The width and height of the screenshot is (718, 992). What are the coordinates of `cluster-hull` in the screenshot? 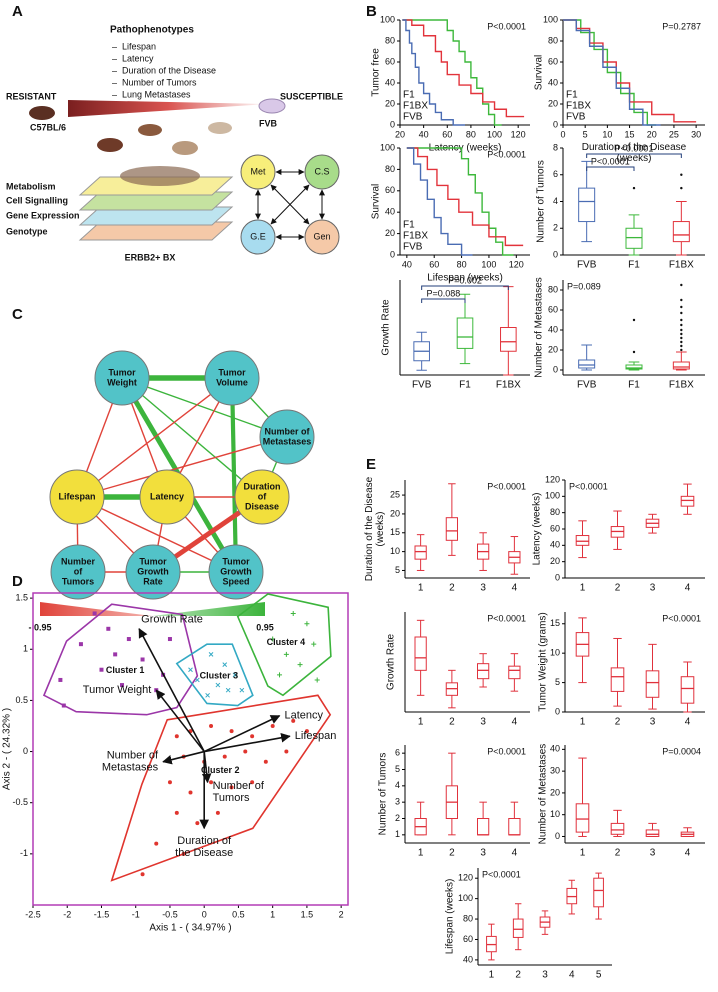 It's located at (221, 788).